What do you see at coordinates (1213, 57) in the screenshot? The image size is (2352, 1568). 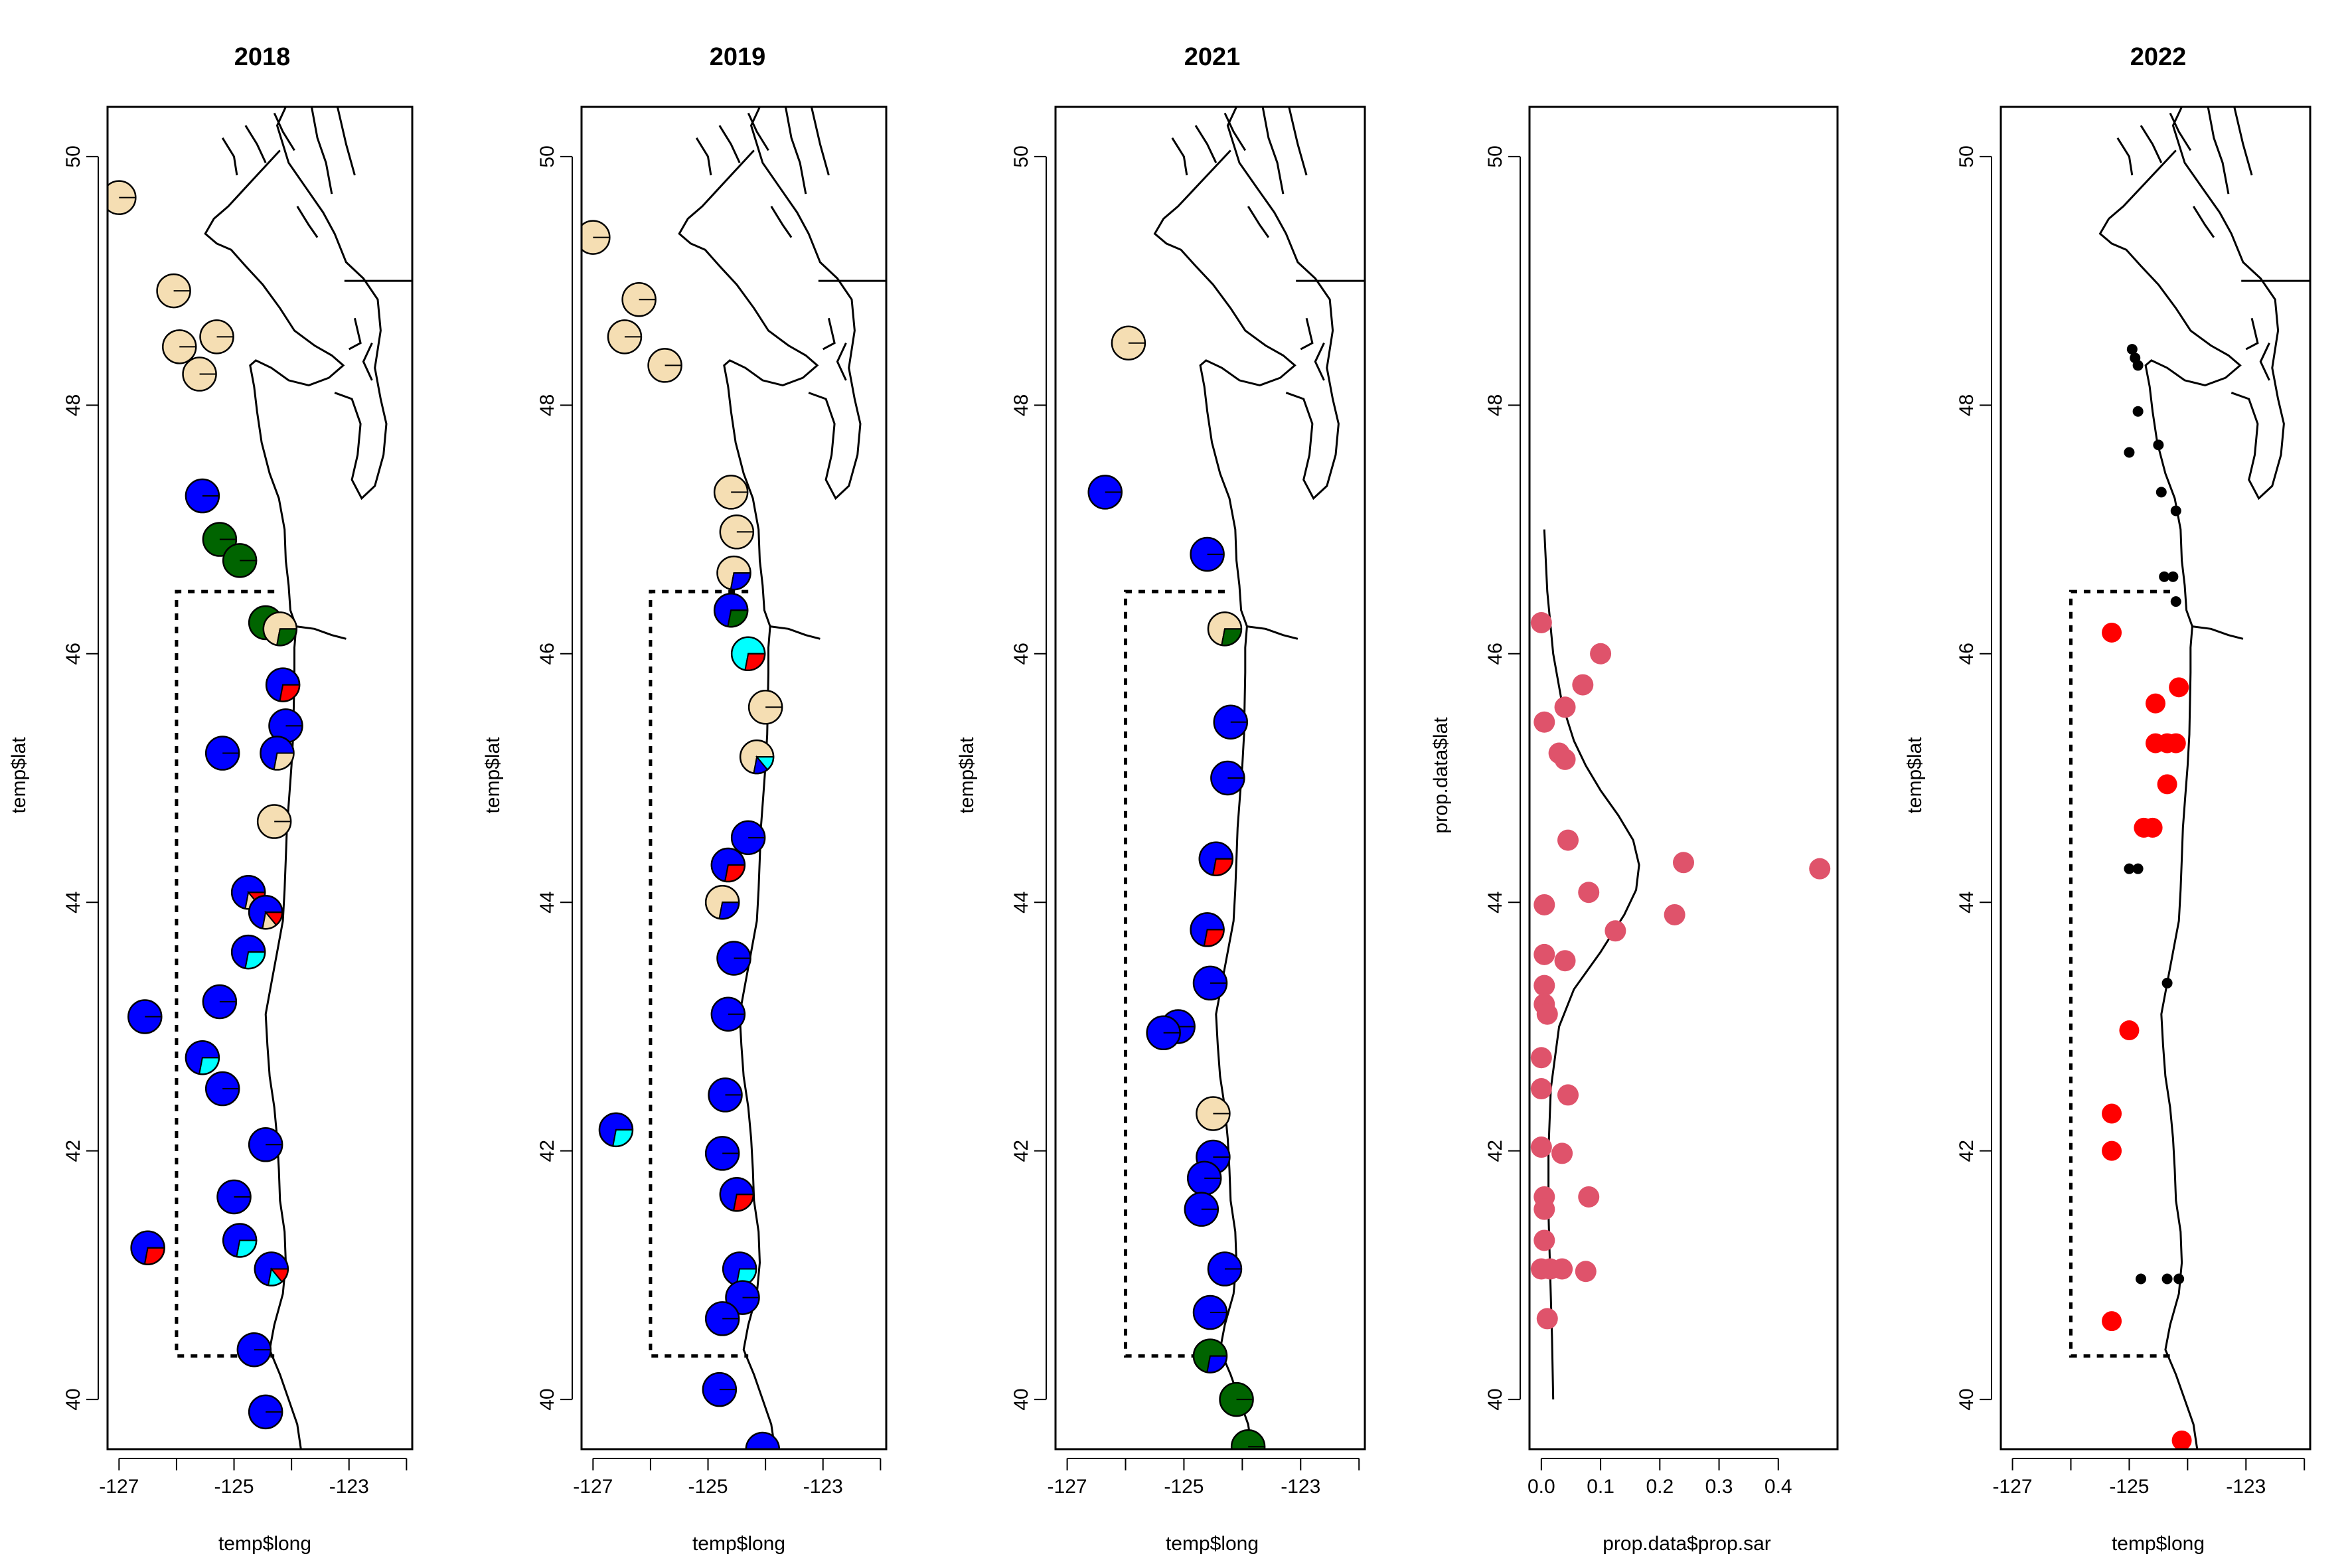 I see `panel-title: 2021` at bounding box center [1213, 57].